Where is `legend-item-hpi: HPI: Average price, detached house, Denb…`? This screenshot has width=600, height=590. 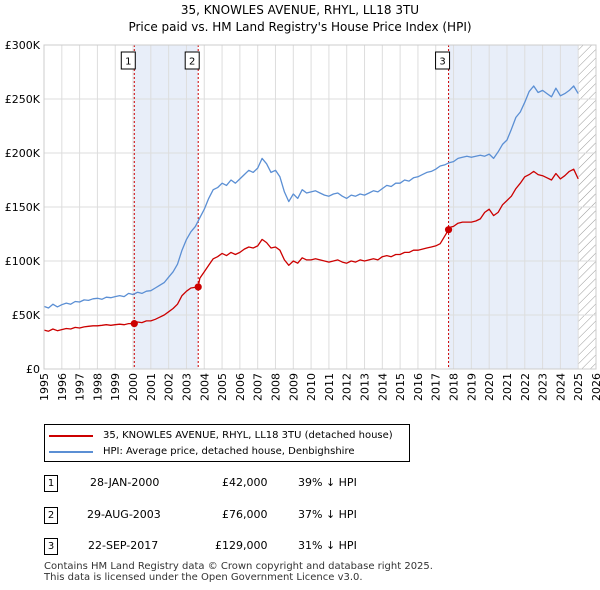
legend-item-hpi: HPI: Average price, detached house, Denb… is located at coordinates (201, 451).